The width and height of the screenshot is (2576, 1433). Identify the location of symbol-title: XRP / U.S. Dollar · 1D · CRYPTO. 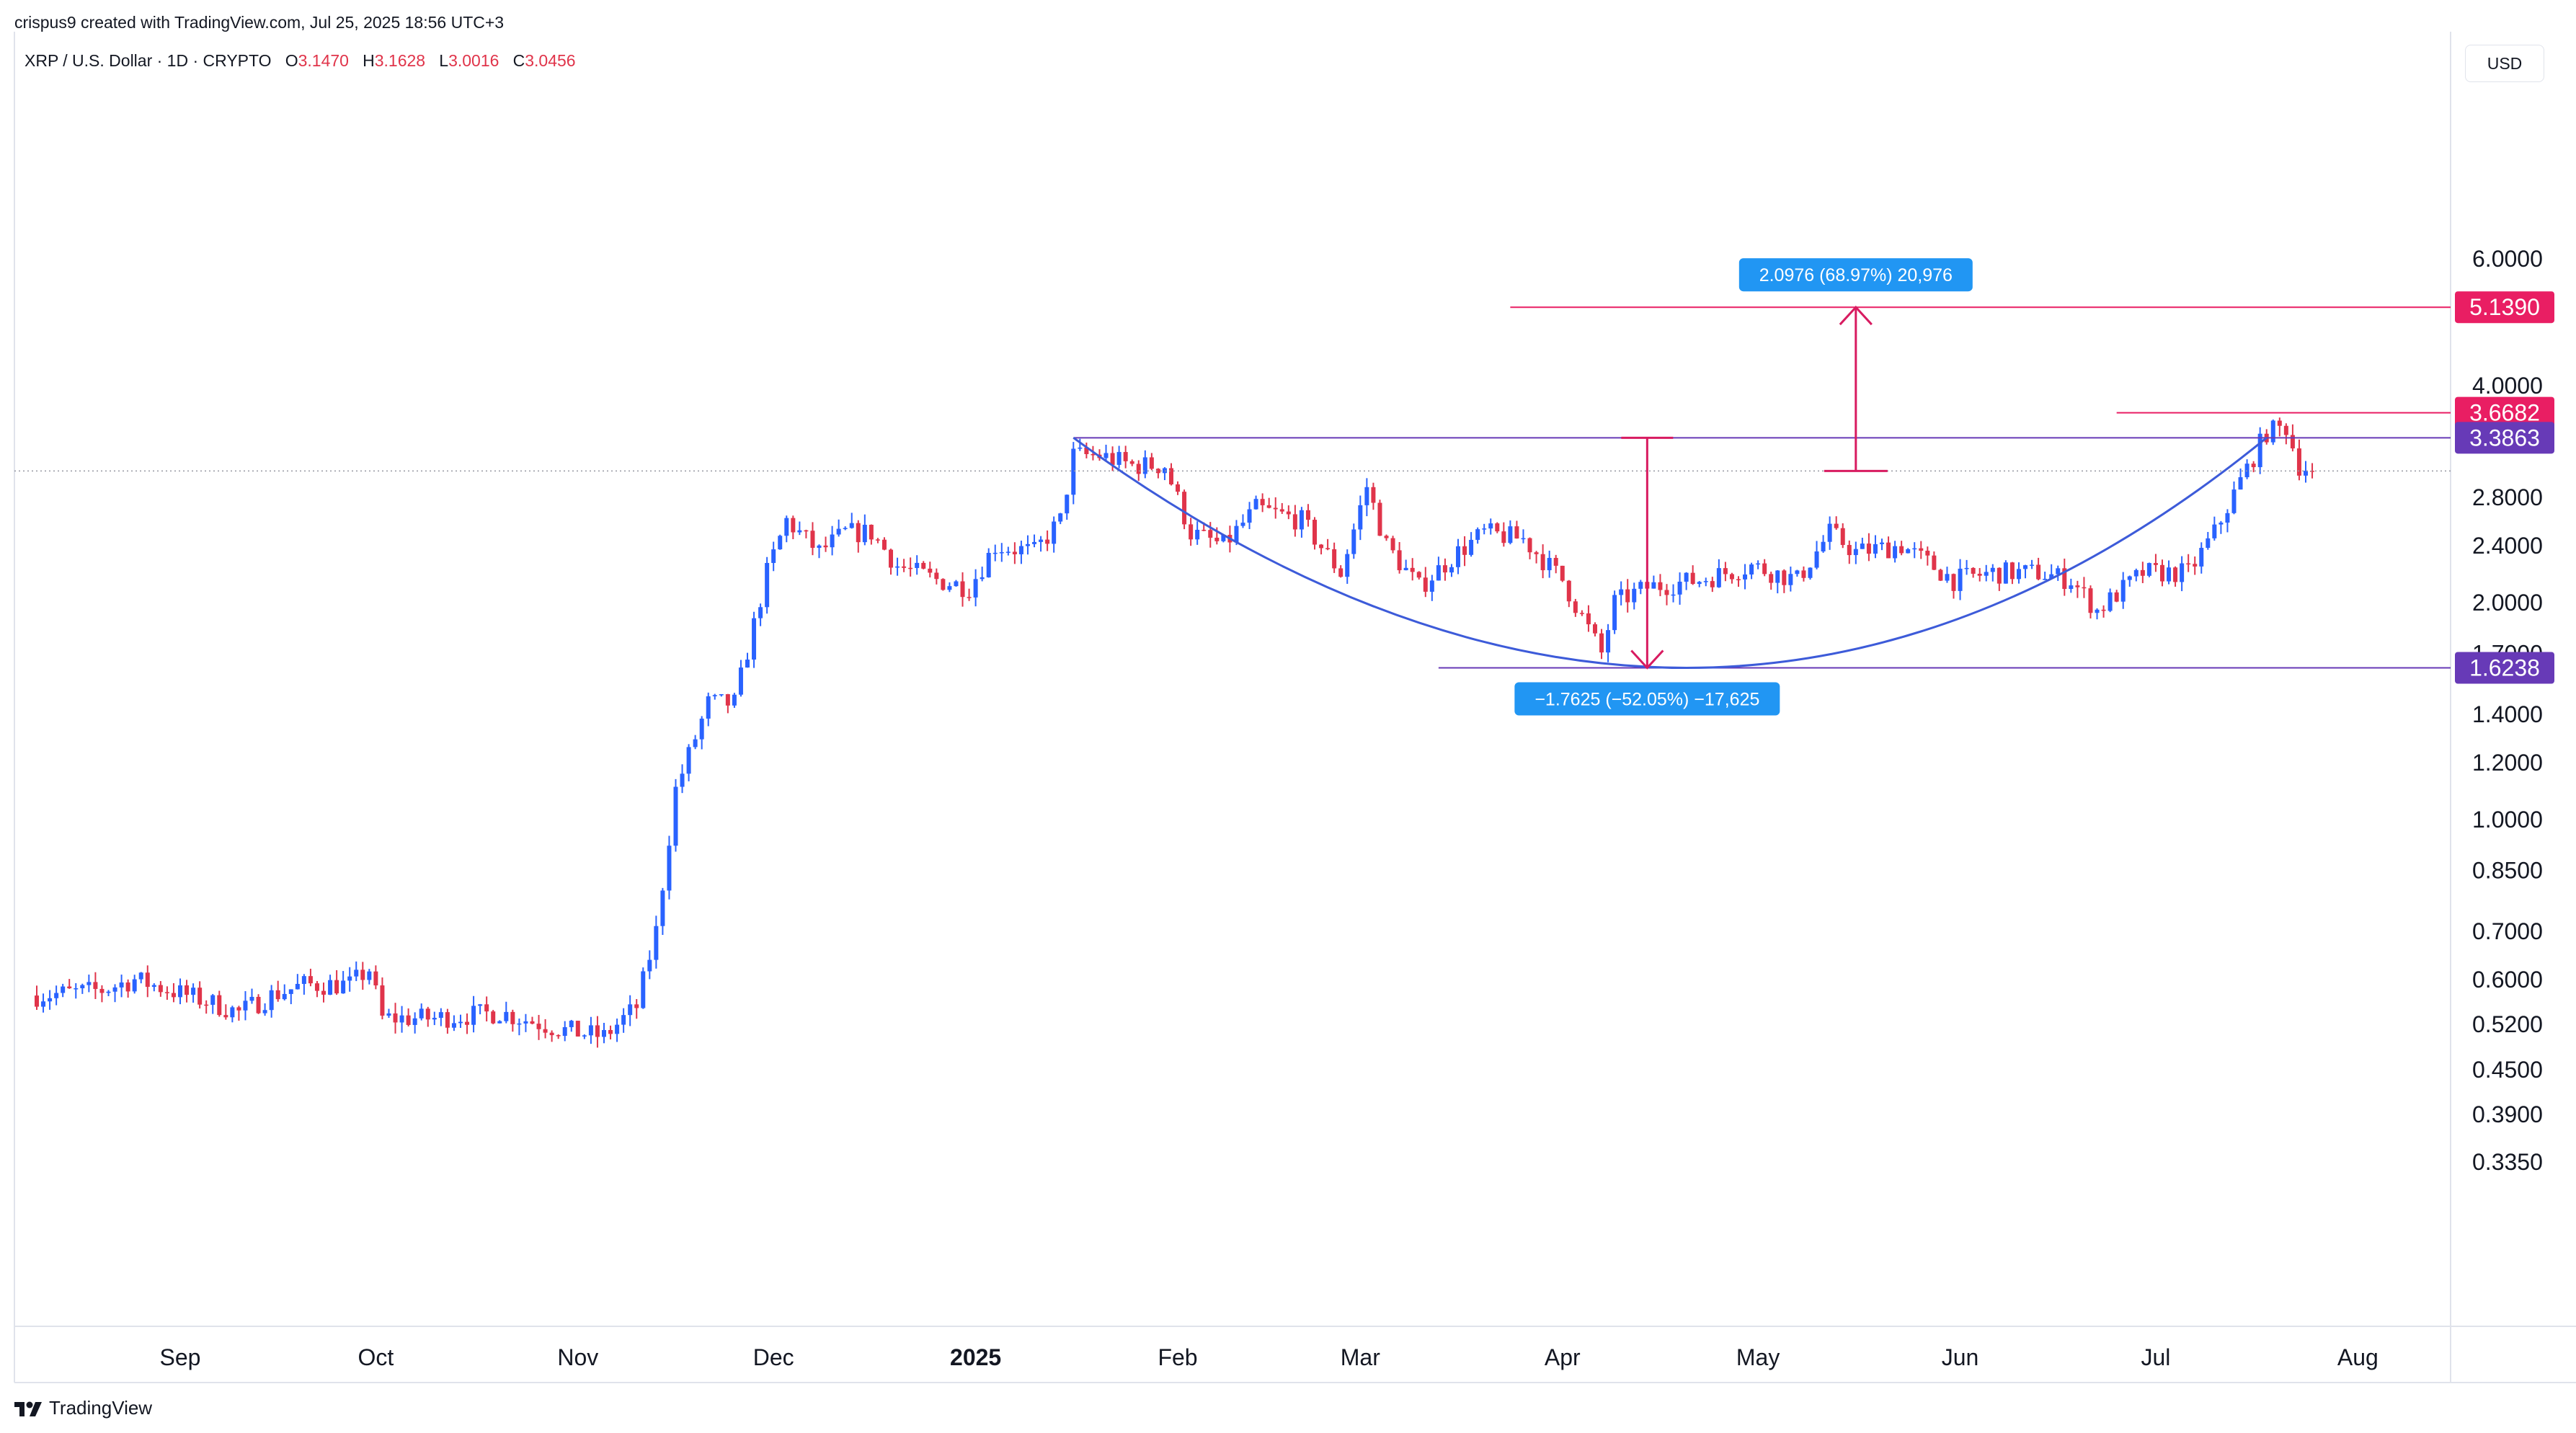
(148, 60).